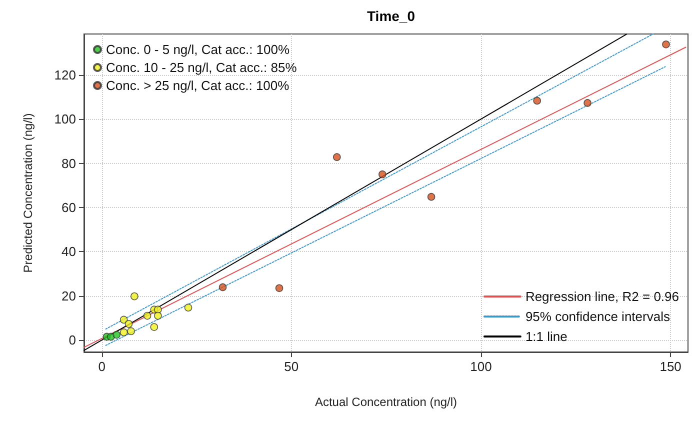  I want to click on y-tick-label: 120, so click(65, 74).